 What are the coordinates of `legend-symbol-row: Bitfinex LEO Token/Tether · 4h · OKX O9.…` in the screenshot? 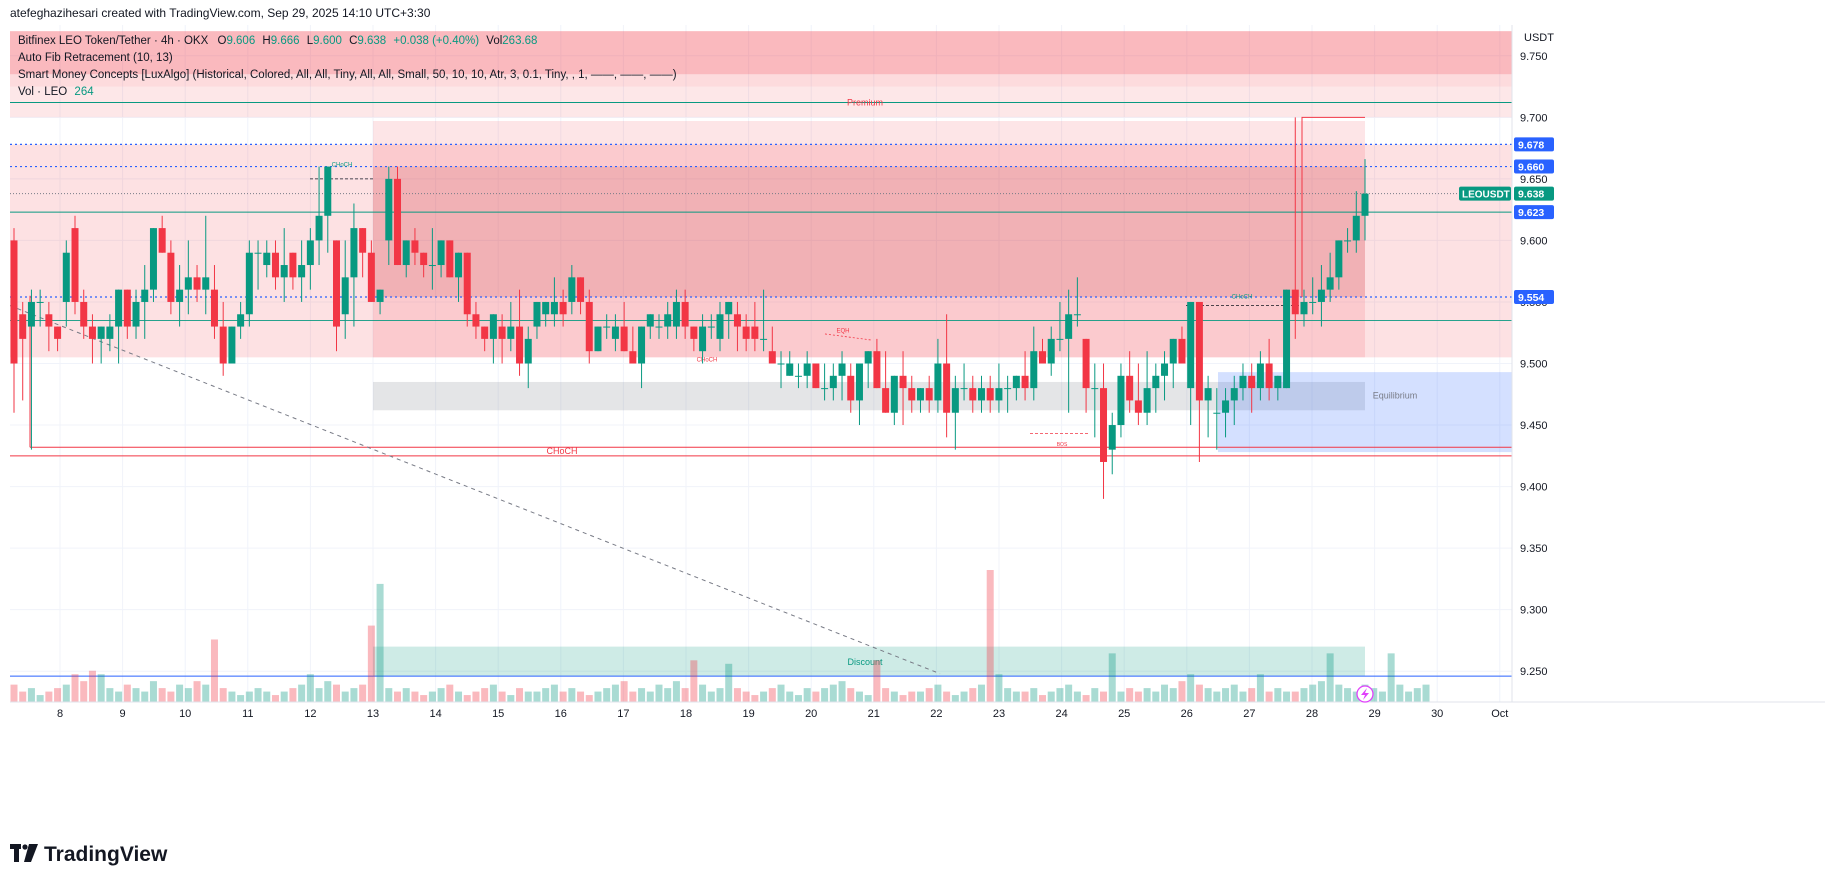 It's located at (347, 41).